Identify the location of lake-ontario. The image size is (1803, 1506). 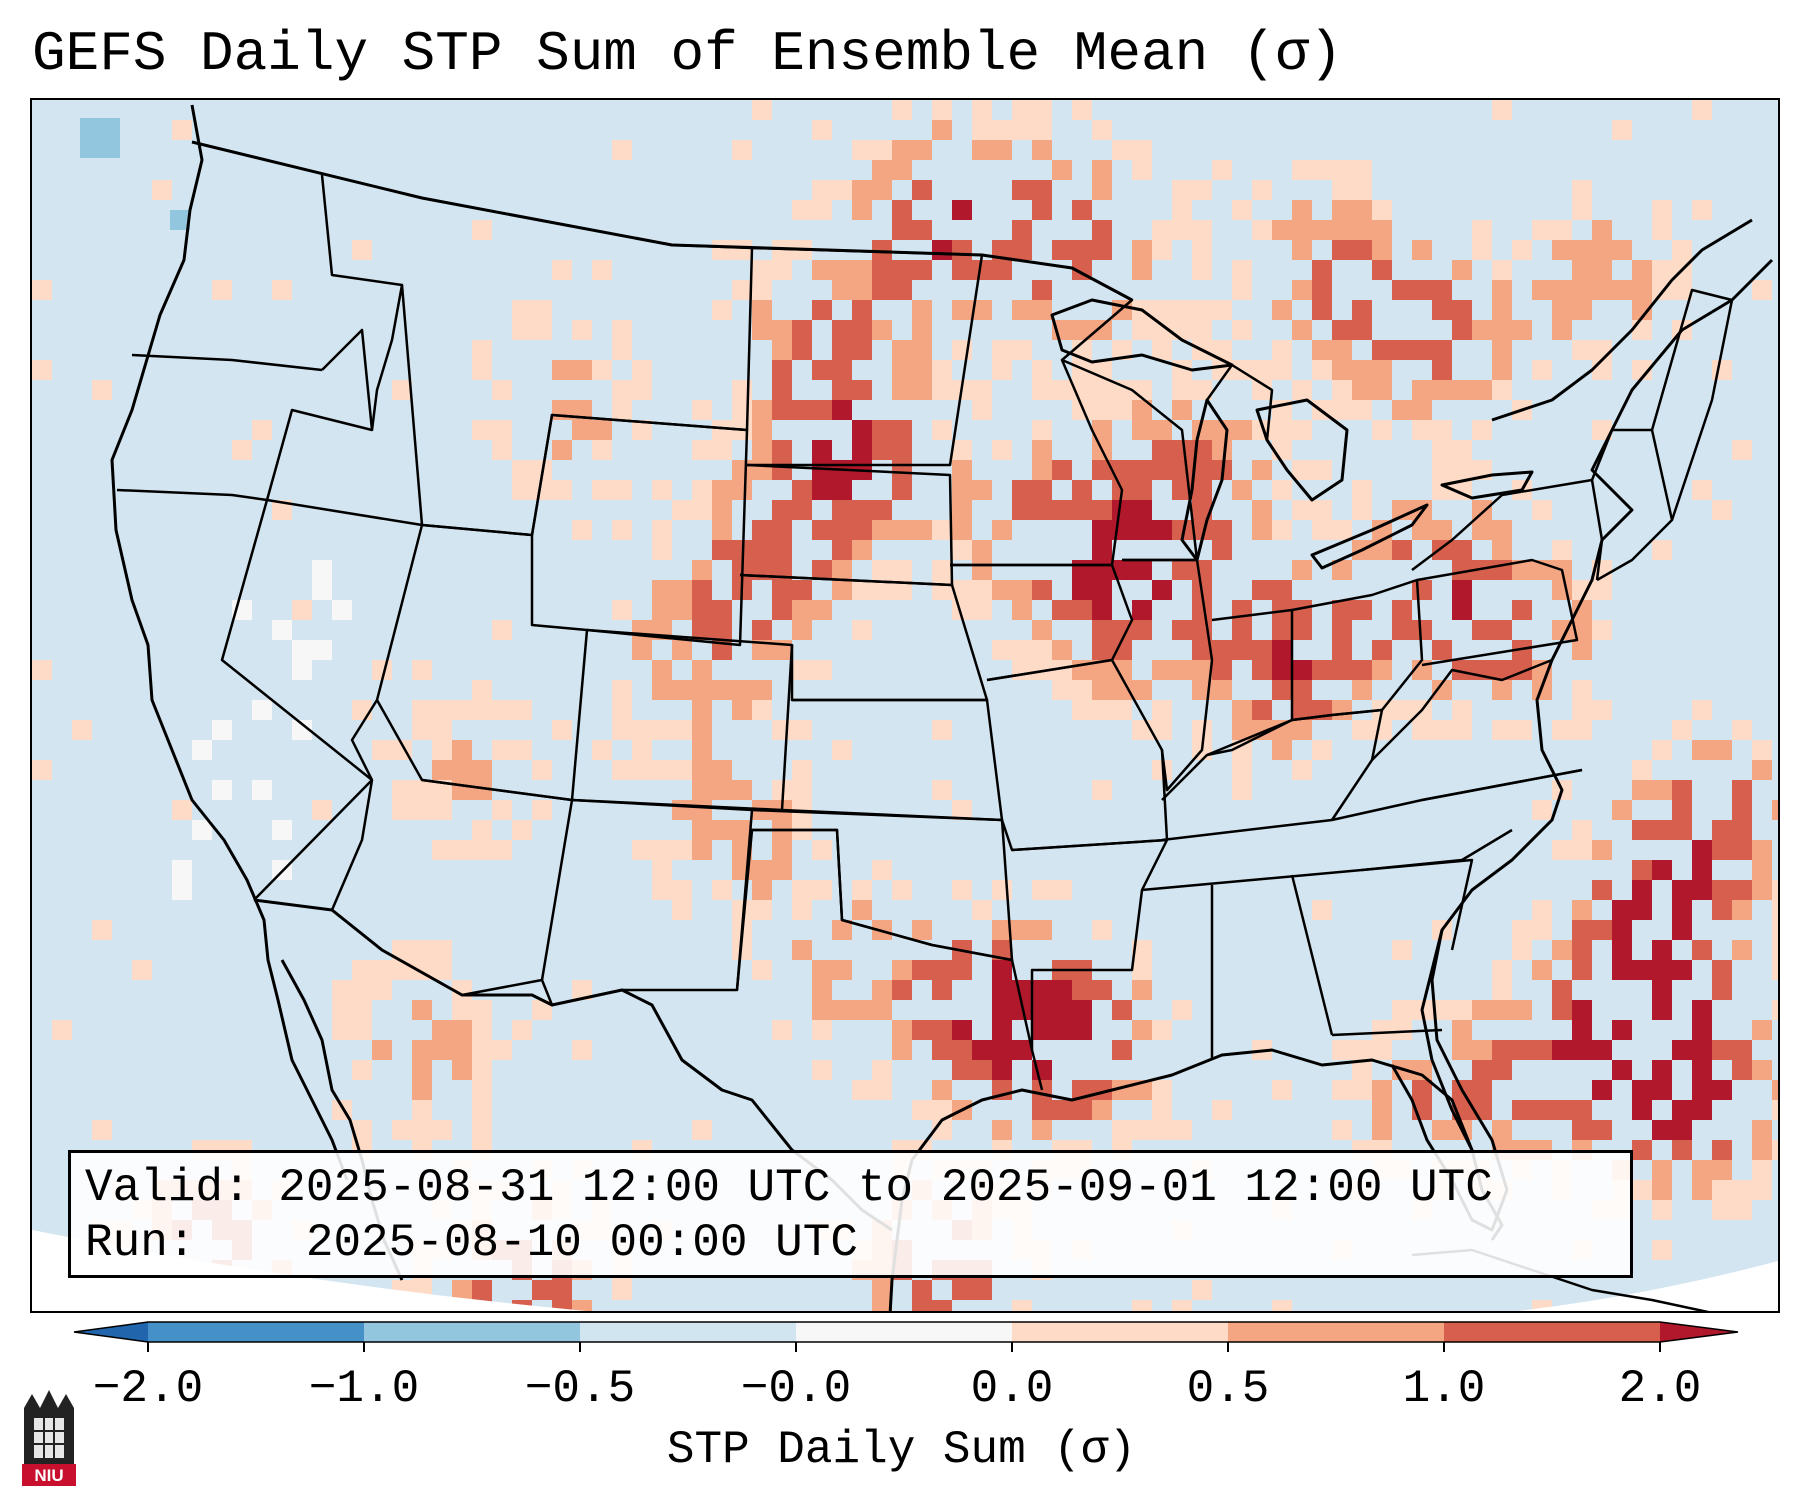
(1487, 485).